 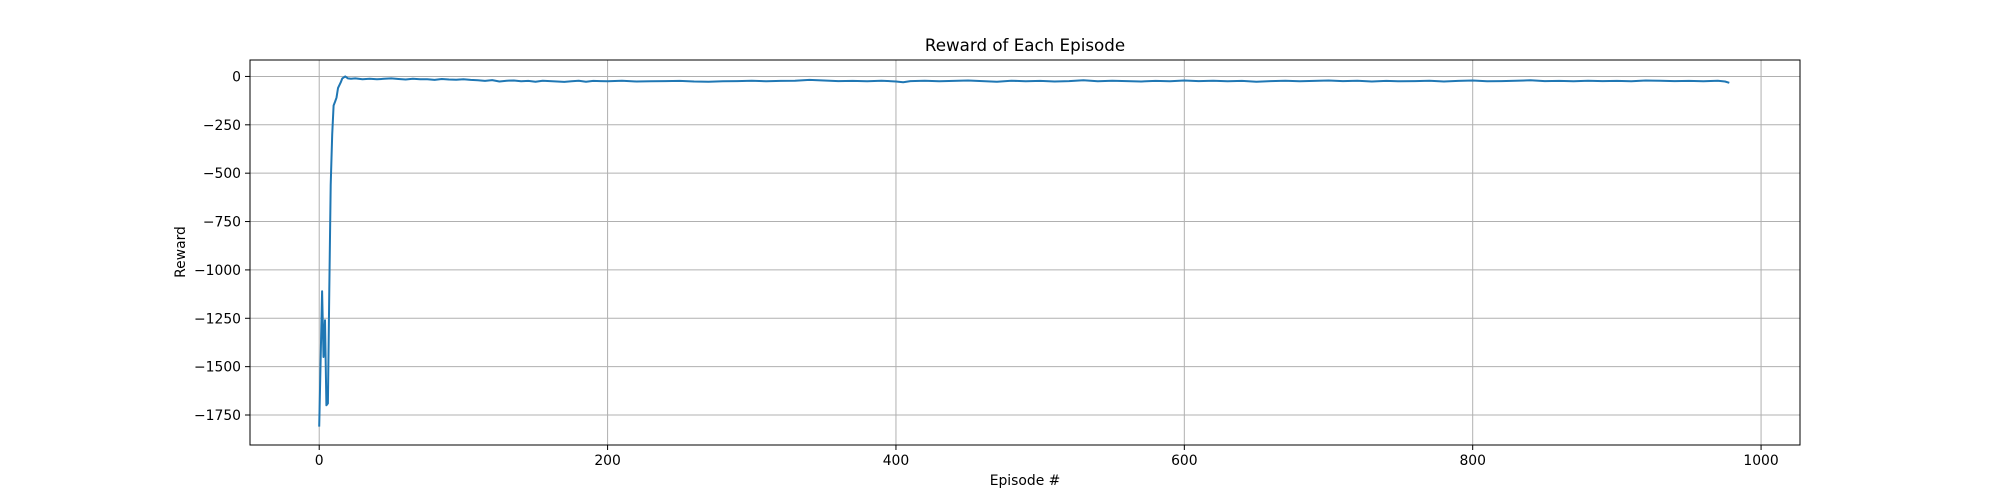 I want to click on x-axis-title: Episode #, so click(x=1025, y=481).